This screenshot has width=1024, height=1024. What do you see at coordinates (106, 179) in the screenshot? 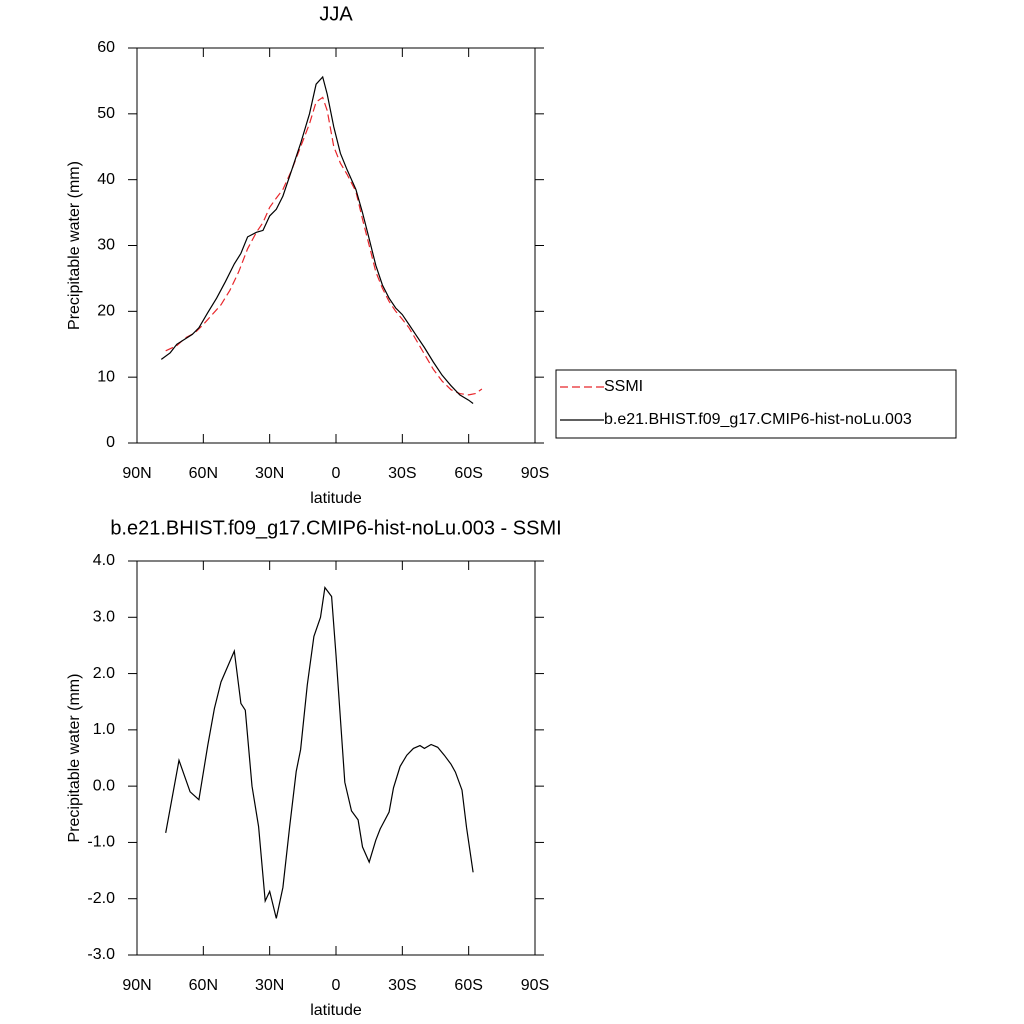
I see `y-tick-label: 40` at bounding box center [106, 179].